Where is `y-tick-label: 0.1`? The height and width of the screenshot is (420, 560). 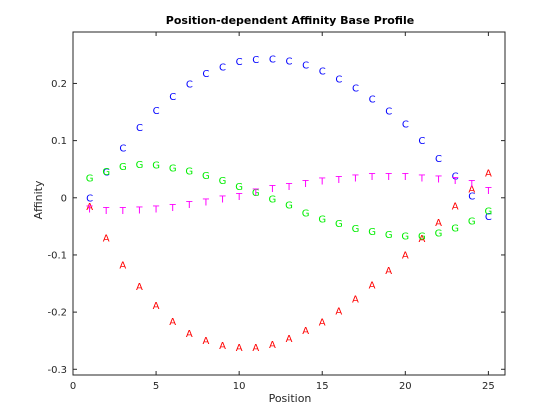 y-tick-label: 0.1 is located at coordinates (59, 141).